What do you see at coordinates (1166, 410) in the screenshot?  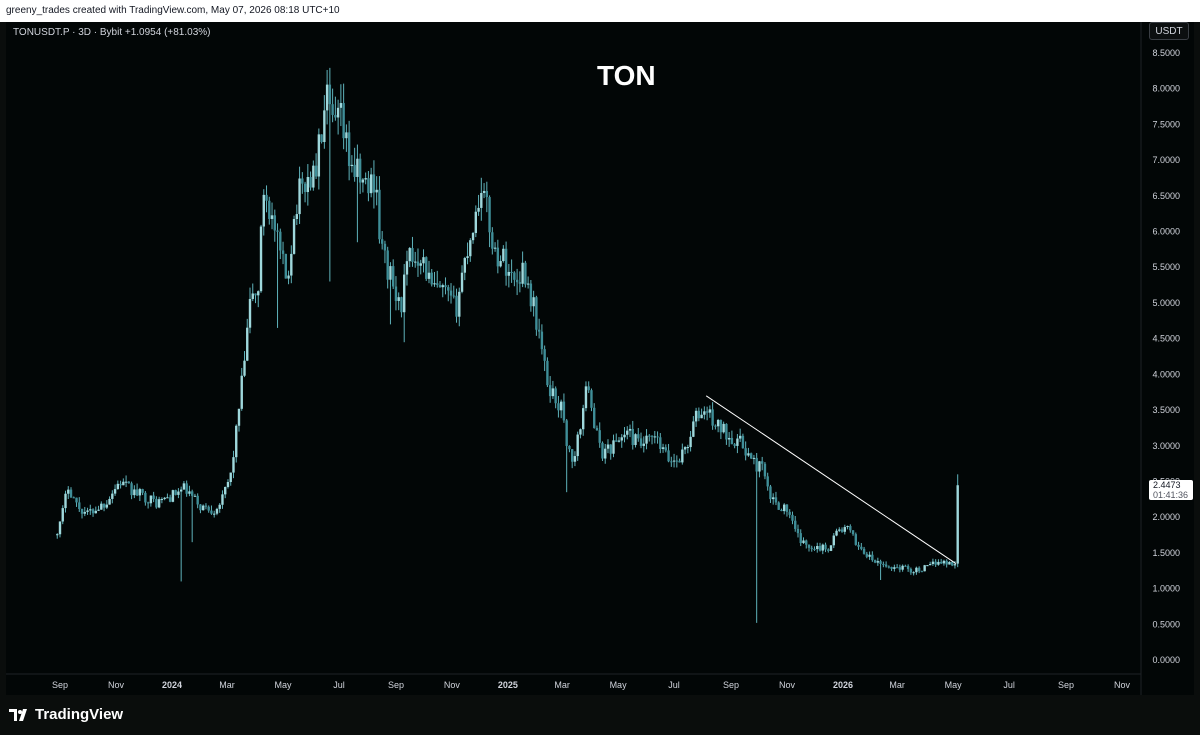 I see `y-tick-label: 3.5000` at bounding box center [1166, 410].